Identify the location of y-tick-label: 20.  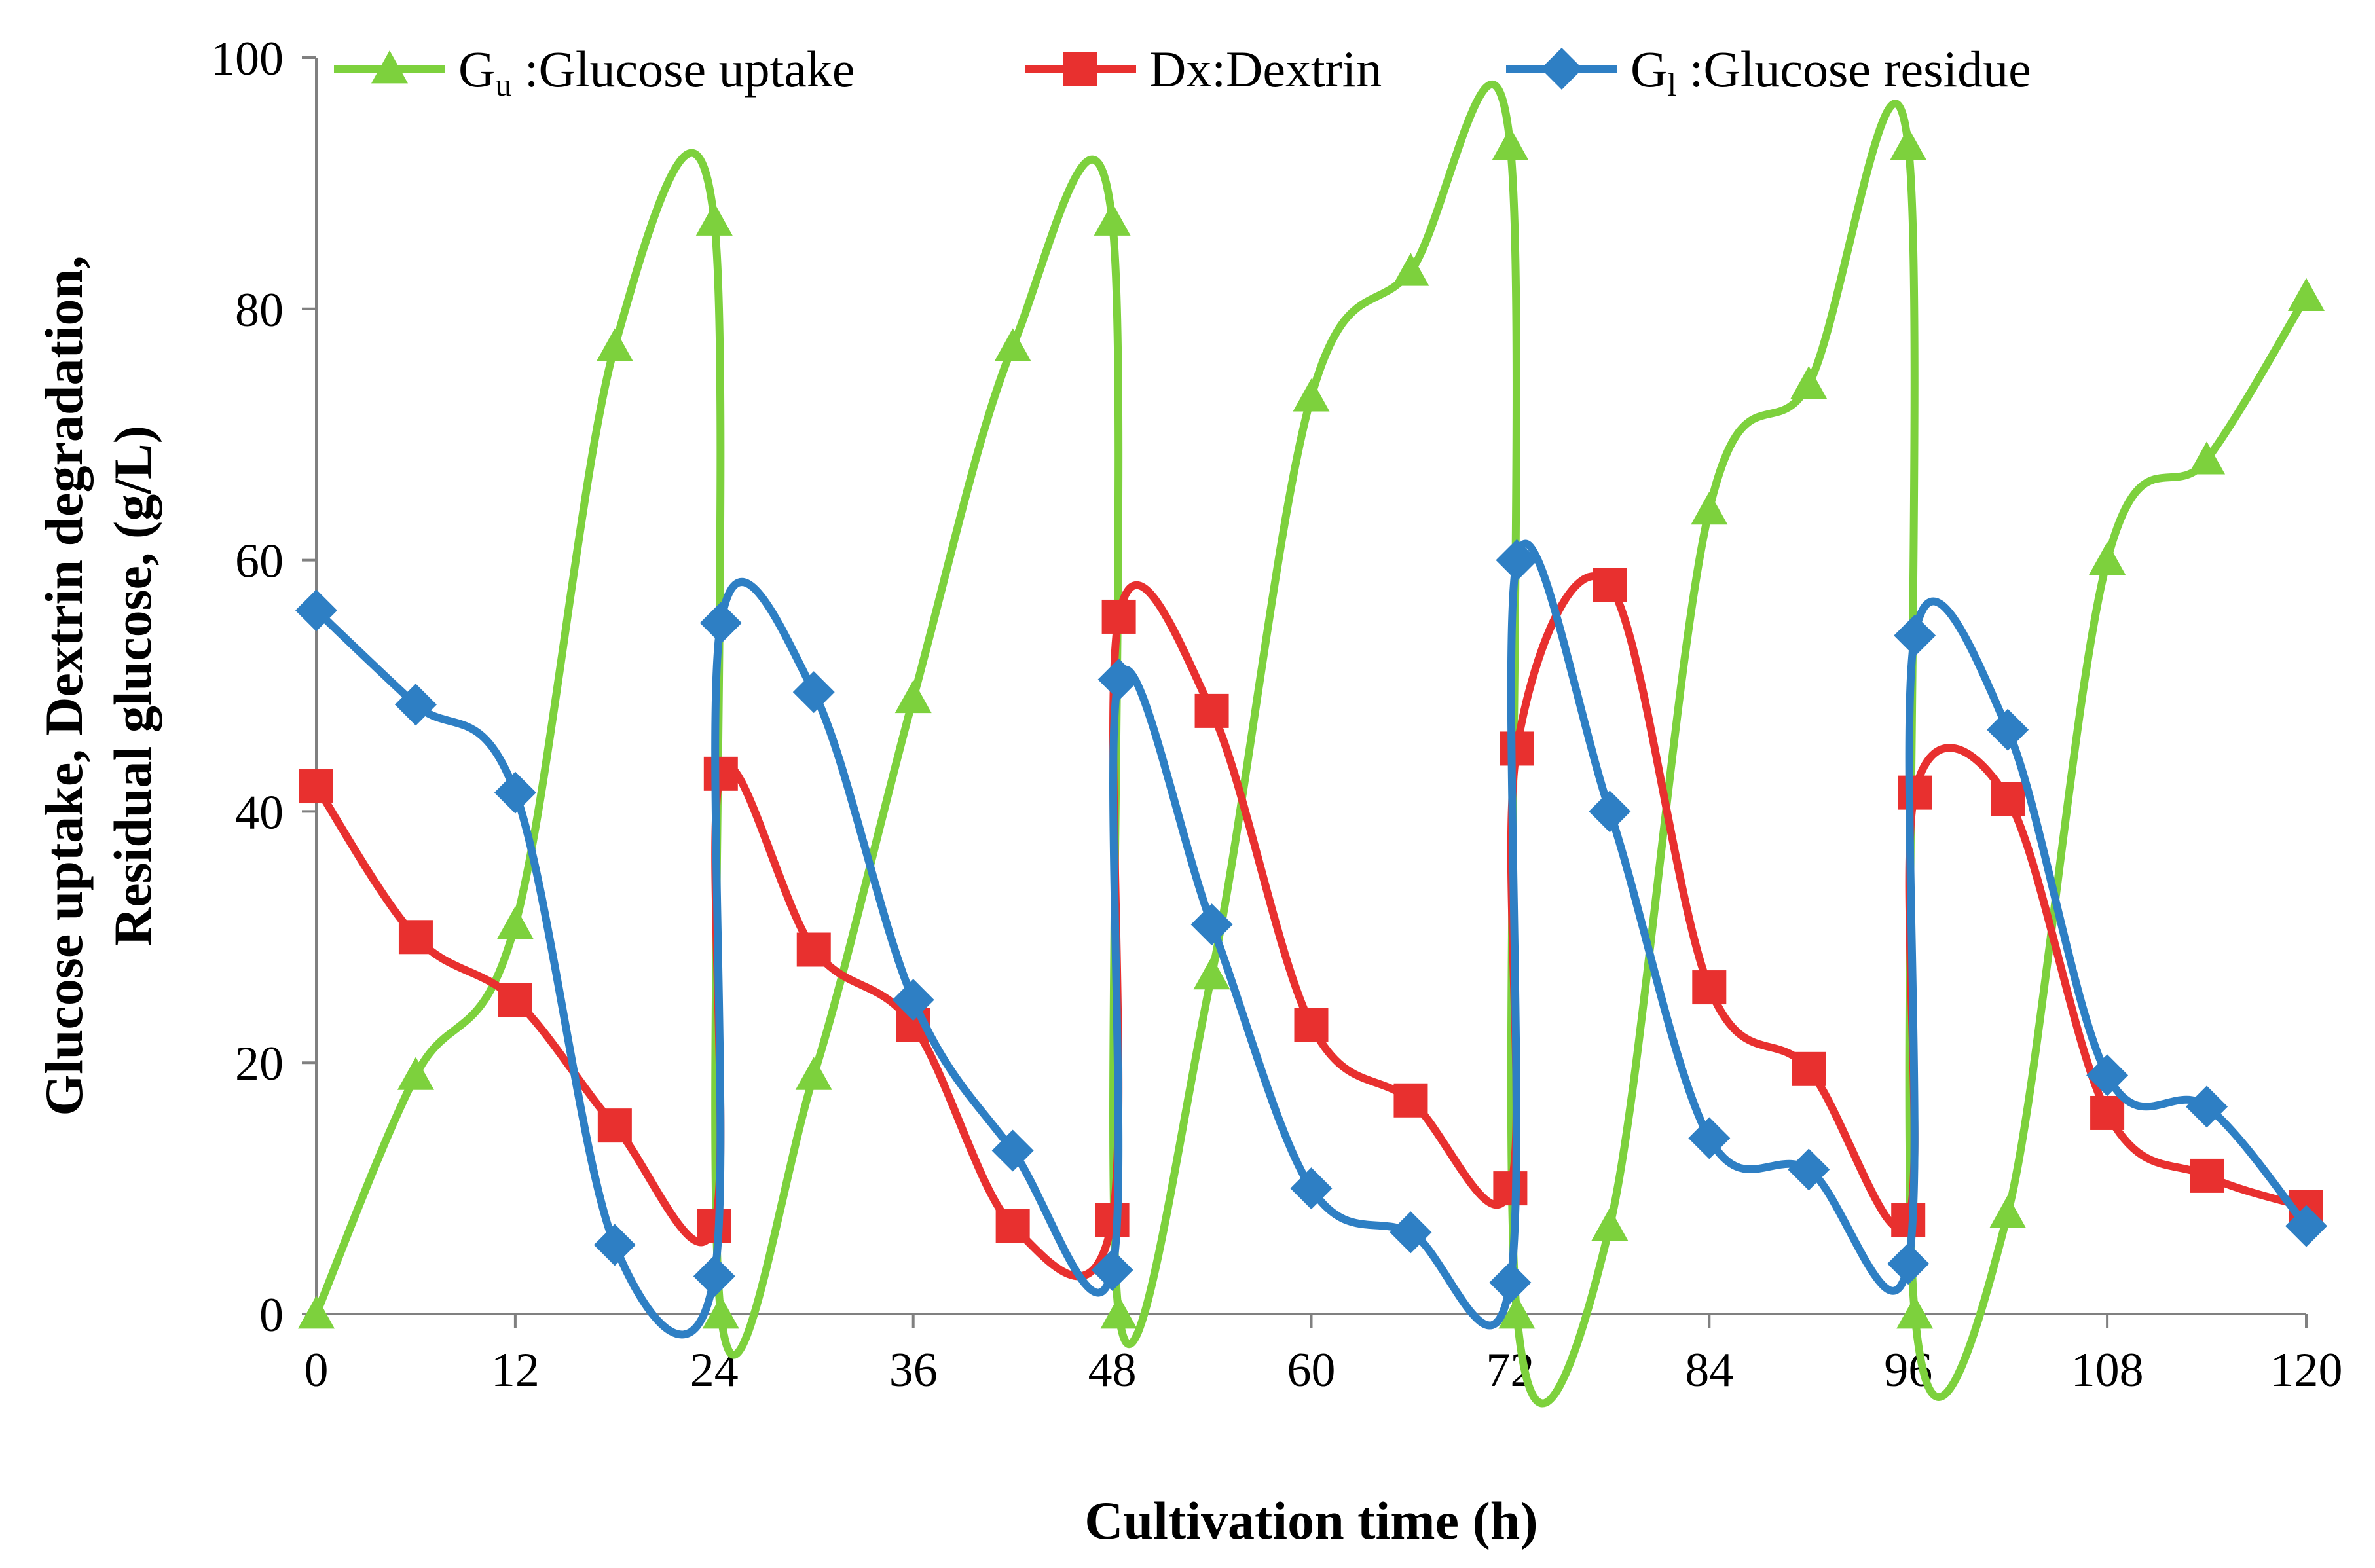
(259, 1064).